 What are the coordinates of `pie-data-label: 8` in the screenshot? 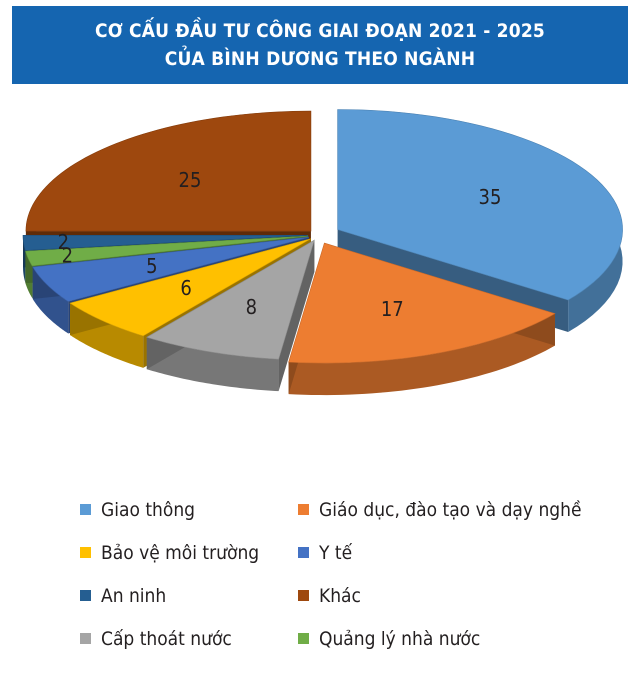 It's located at (251, 307).